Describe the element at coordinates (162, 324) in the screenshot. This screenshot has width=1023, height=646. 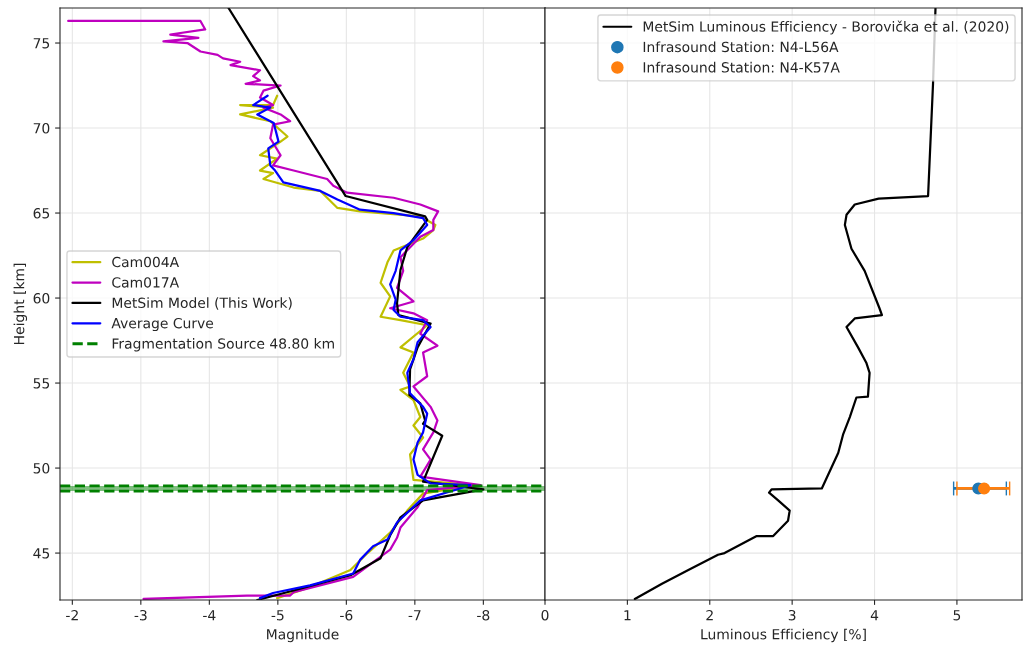
I see `legend-label: Average Curve` at that location.